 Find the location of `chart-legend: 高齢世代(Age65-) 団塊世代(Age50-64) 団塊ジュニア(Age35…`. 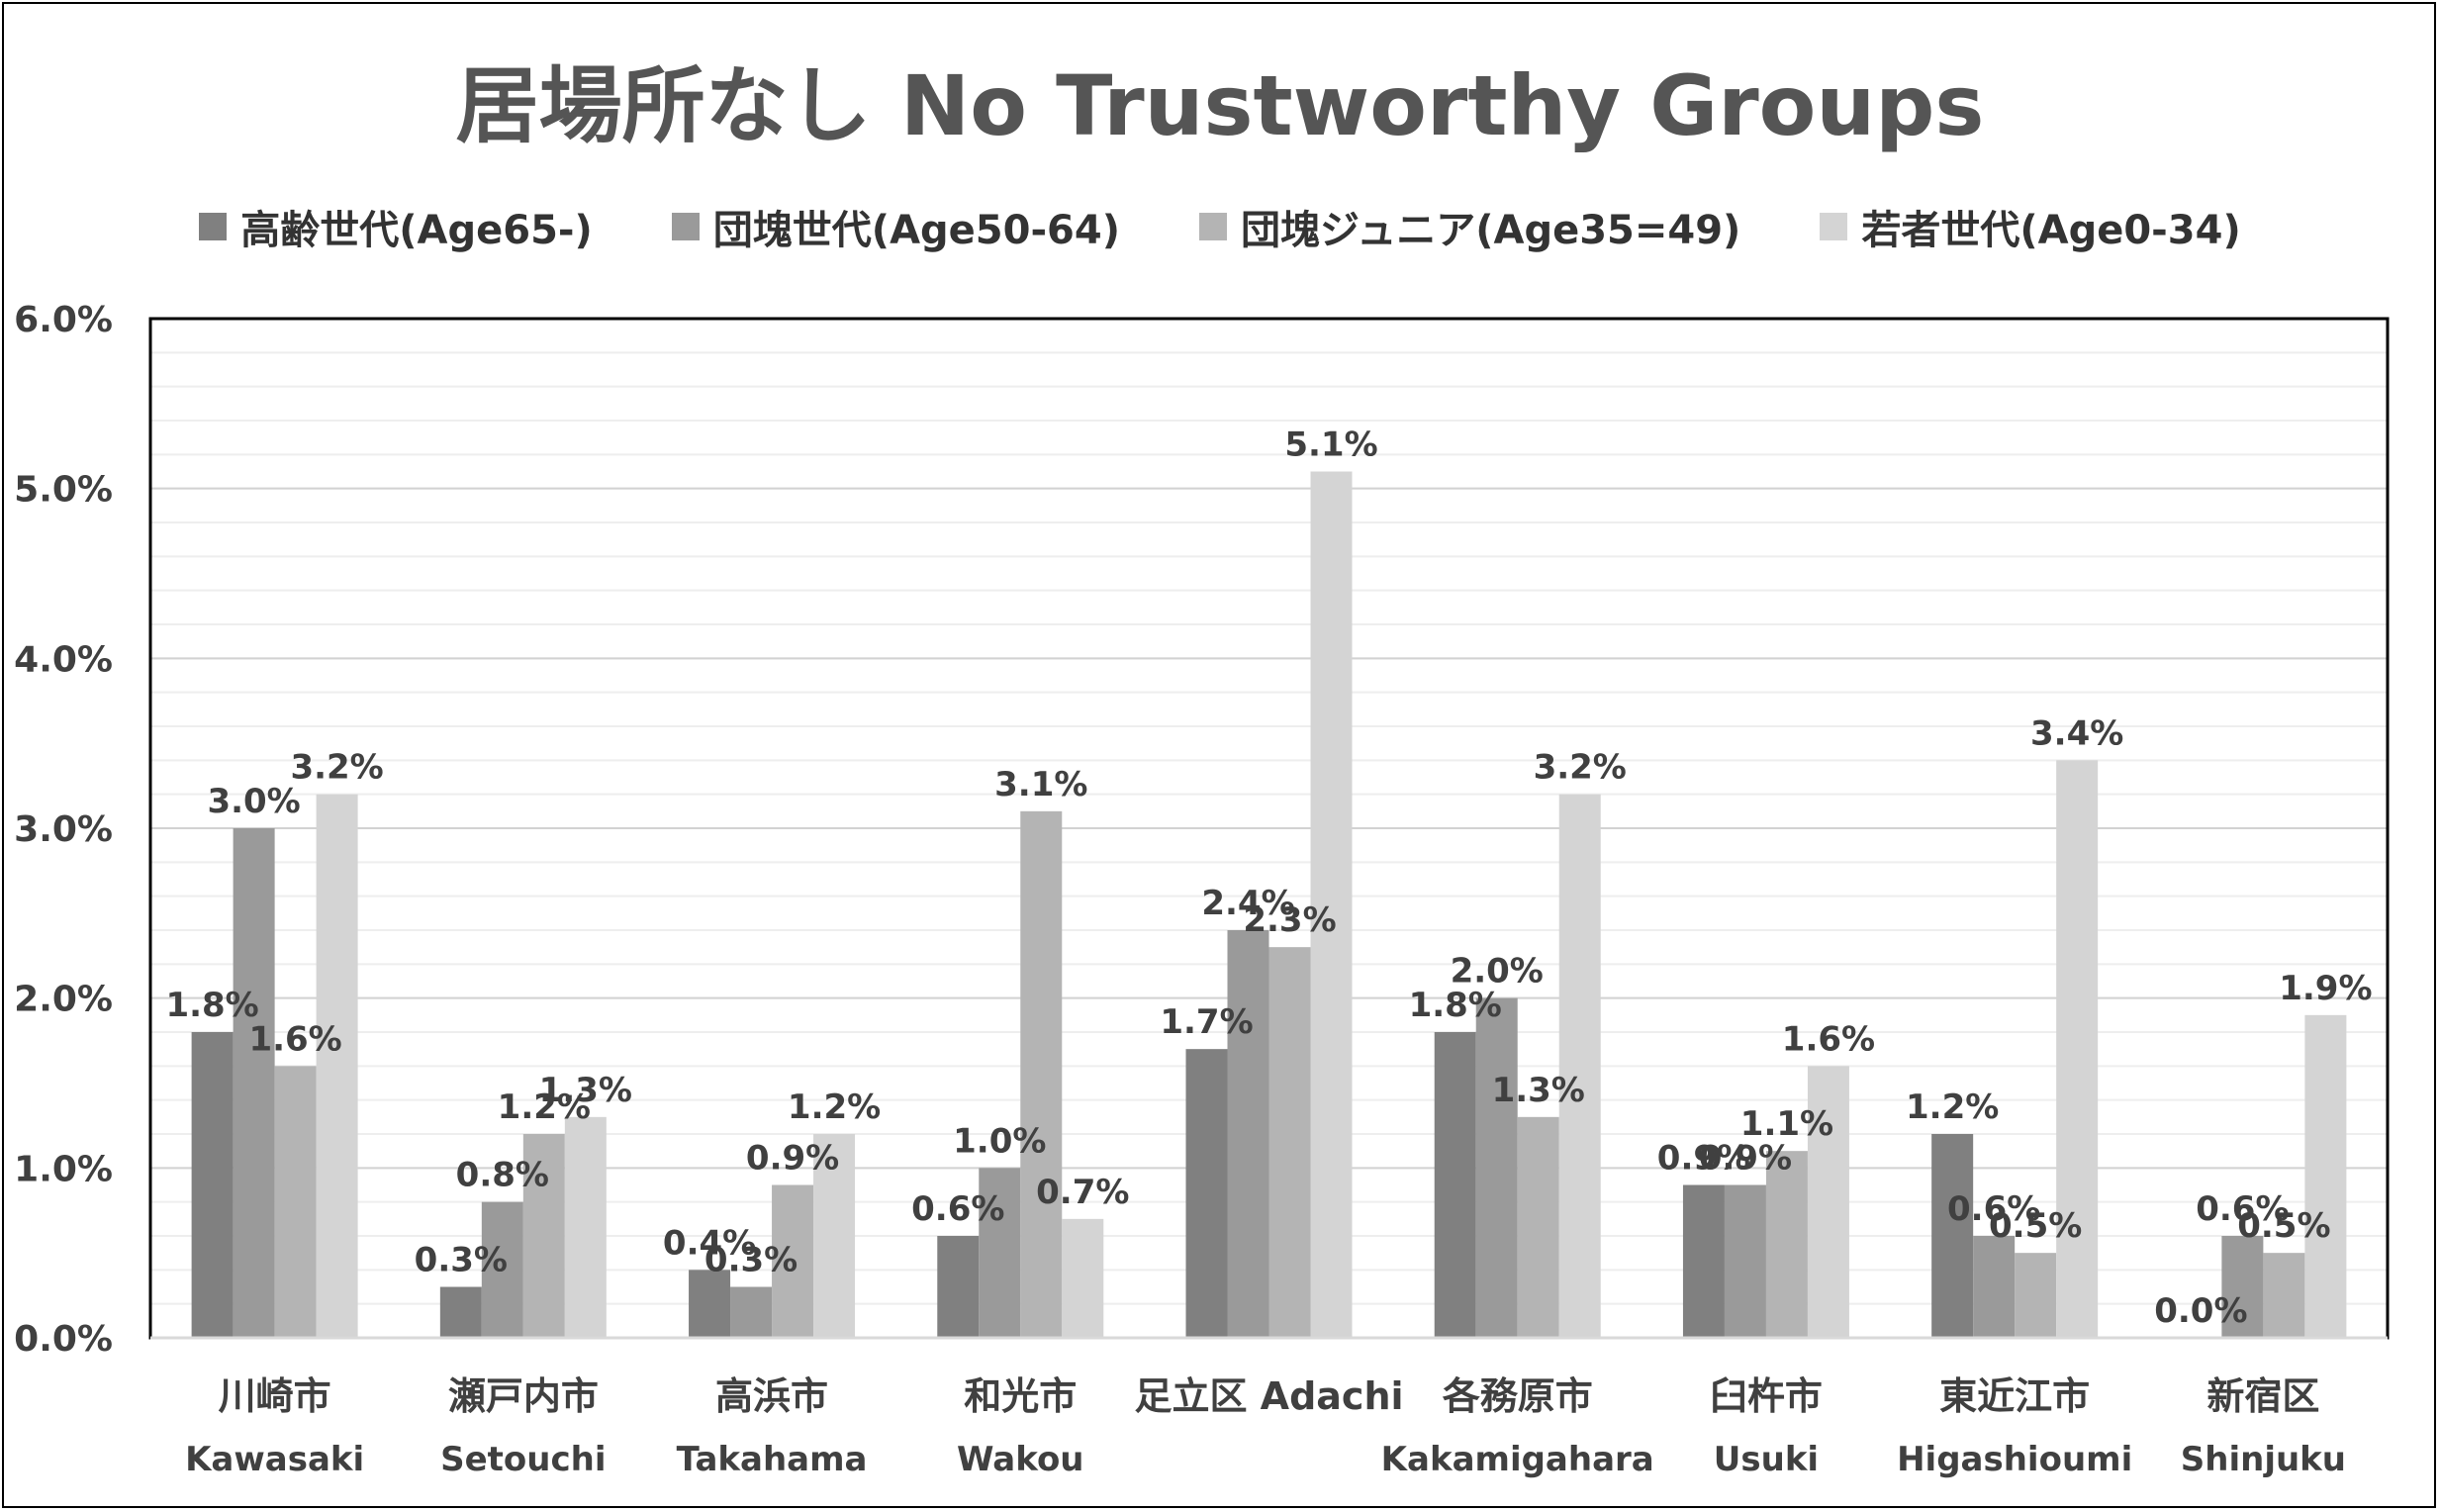

chart-legend: 高齢世代(Age65-) 団塊世代(Age50-64) 団塊ジュニア(Age35… is located at coordinates (1220, 227).